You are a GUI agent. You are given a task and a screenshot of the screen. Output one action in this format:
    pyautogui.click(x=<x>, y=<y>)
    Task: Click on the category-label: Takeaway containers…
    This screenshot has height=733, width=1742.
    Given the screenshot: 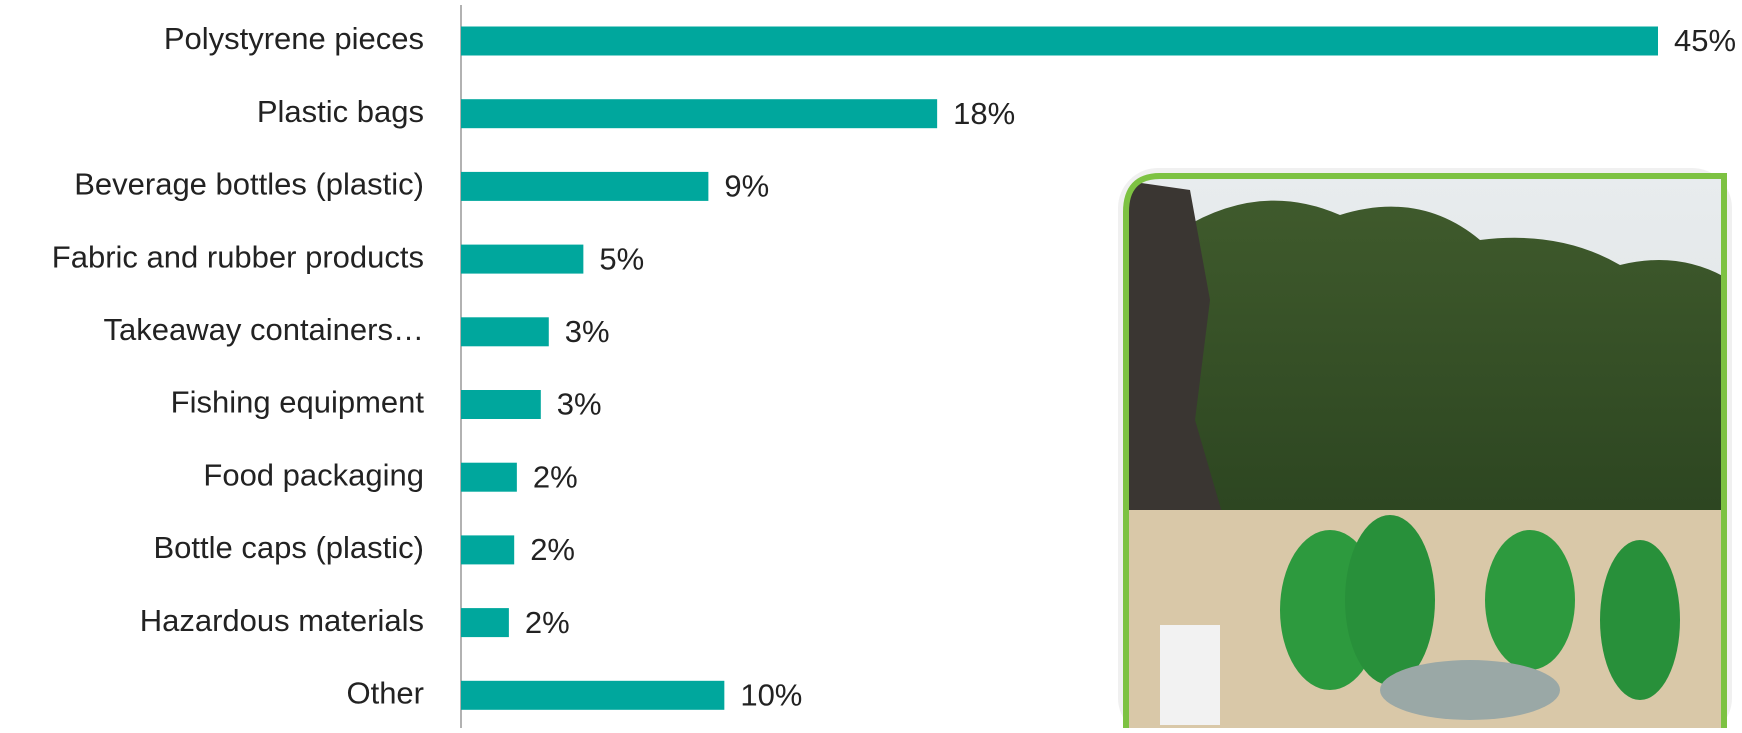 What is the action you would take?
    pyautogui.click(x=264, y=329)
    